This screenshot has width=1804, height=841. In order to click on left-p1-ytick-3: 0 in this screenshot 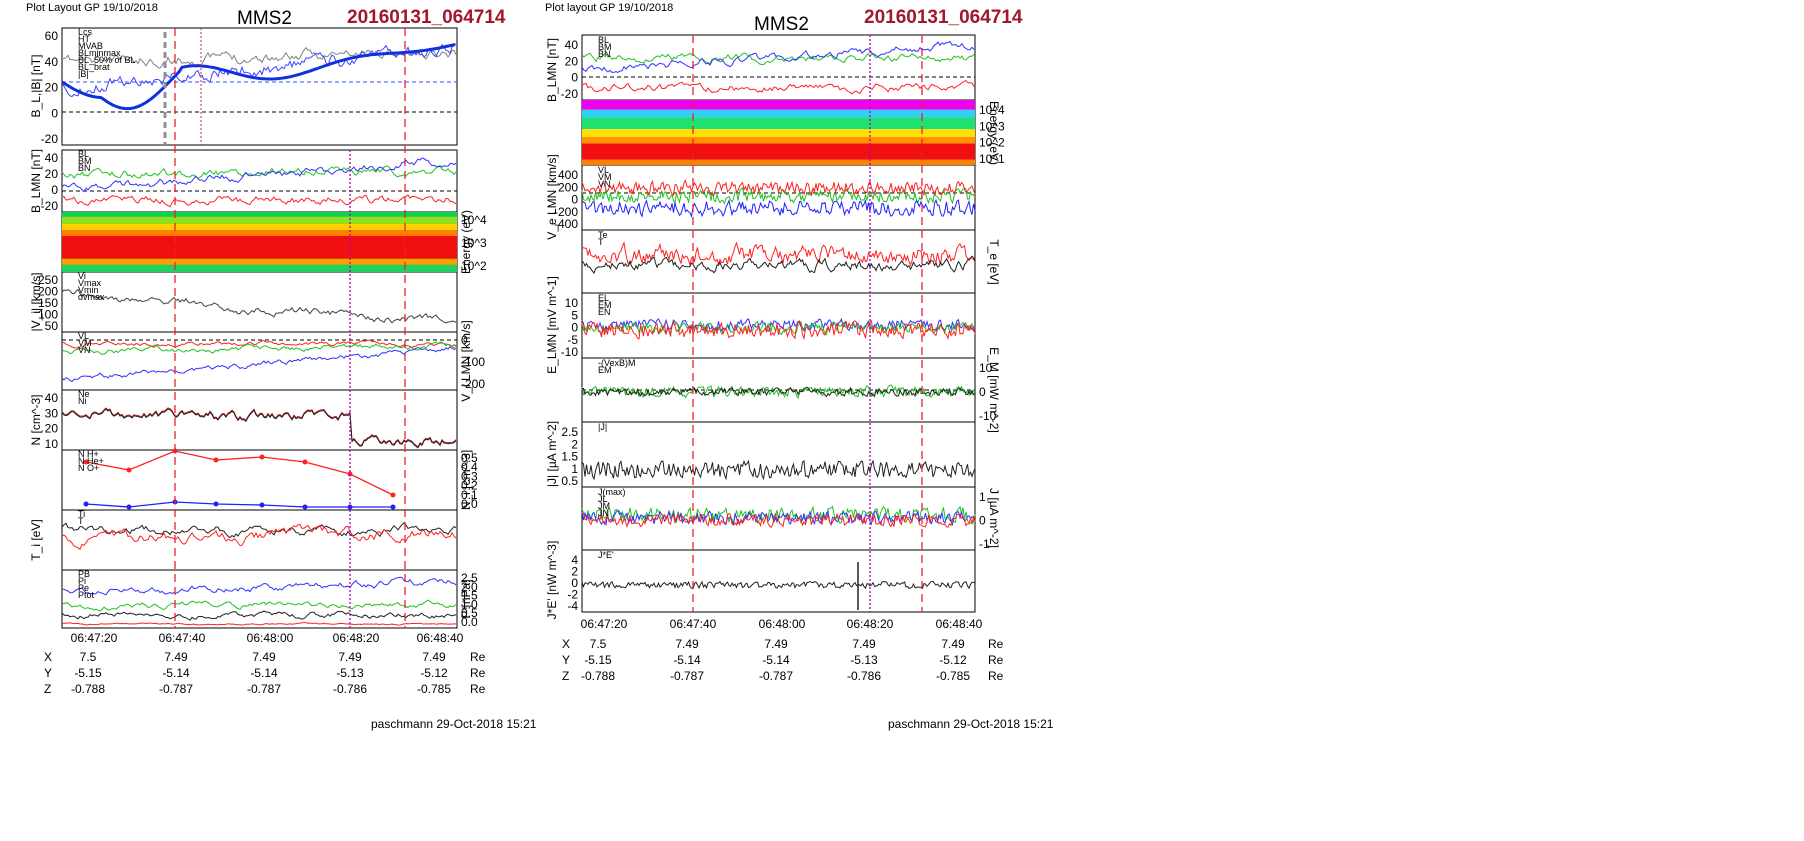, I will do `click(54, 113)`.